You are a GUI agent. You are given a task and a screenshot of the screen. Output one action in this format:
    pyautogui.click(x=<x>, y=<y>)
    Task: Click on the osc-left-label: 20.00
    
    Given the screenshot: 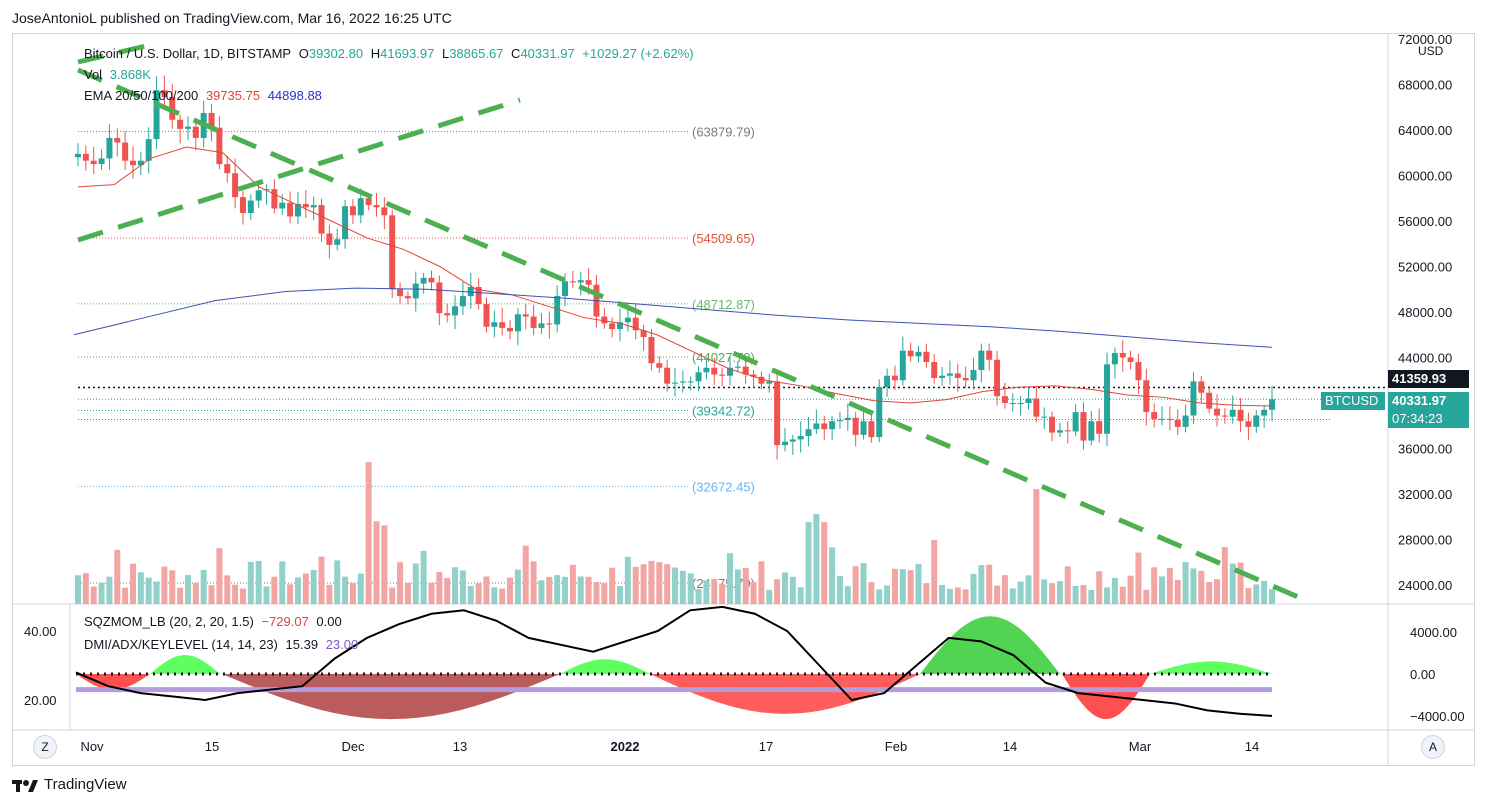 What is the action you would take?
    pyautogui.click(x=40, y=700)
    